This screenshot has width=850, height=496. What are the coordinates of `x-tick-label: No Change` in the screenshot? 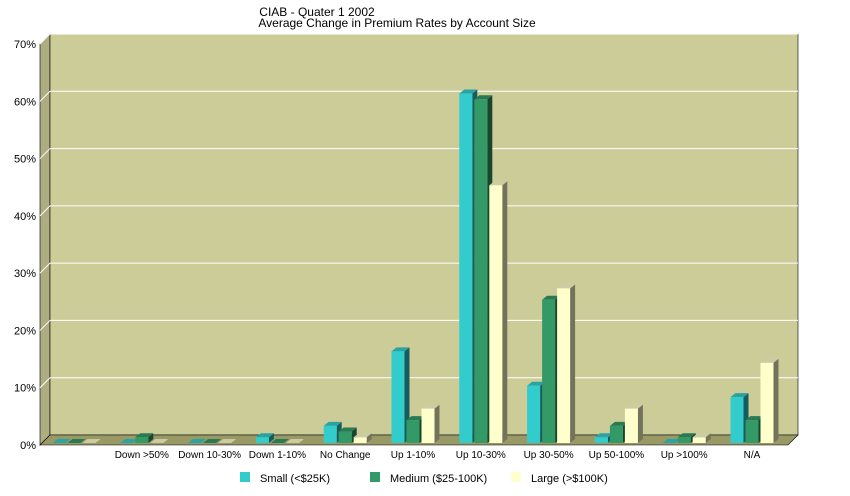 It's located at (345, 455).